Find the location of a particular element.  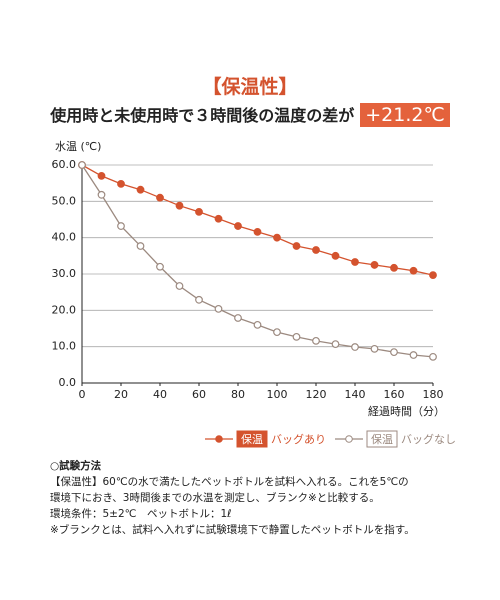

notes-line: 【保温性】60℃の水で満たしたペットボトルを試料へ入れる。これを5℃の is located at coordinates (229, 482).